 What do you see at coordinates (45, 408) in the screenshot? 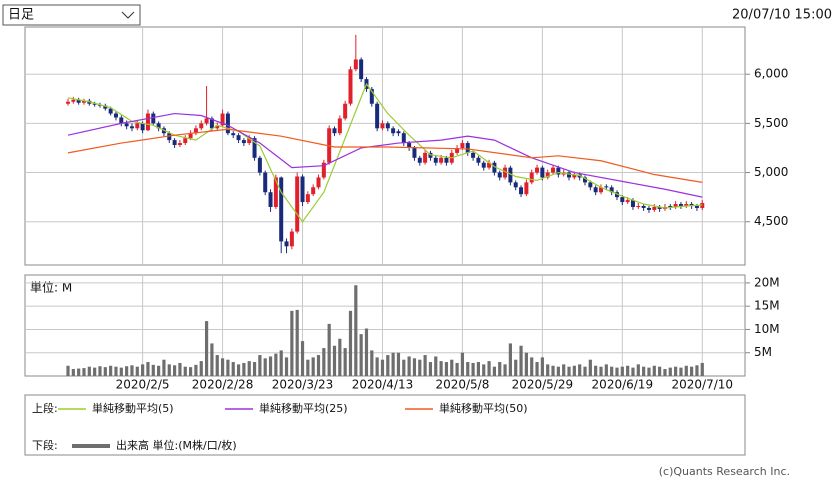
I see `legend-upper-label: 上段:` at bounding box center [45, 408].